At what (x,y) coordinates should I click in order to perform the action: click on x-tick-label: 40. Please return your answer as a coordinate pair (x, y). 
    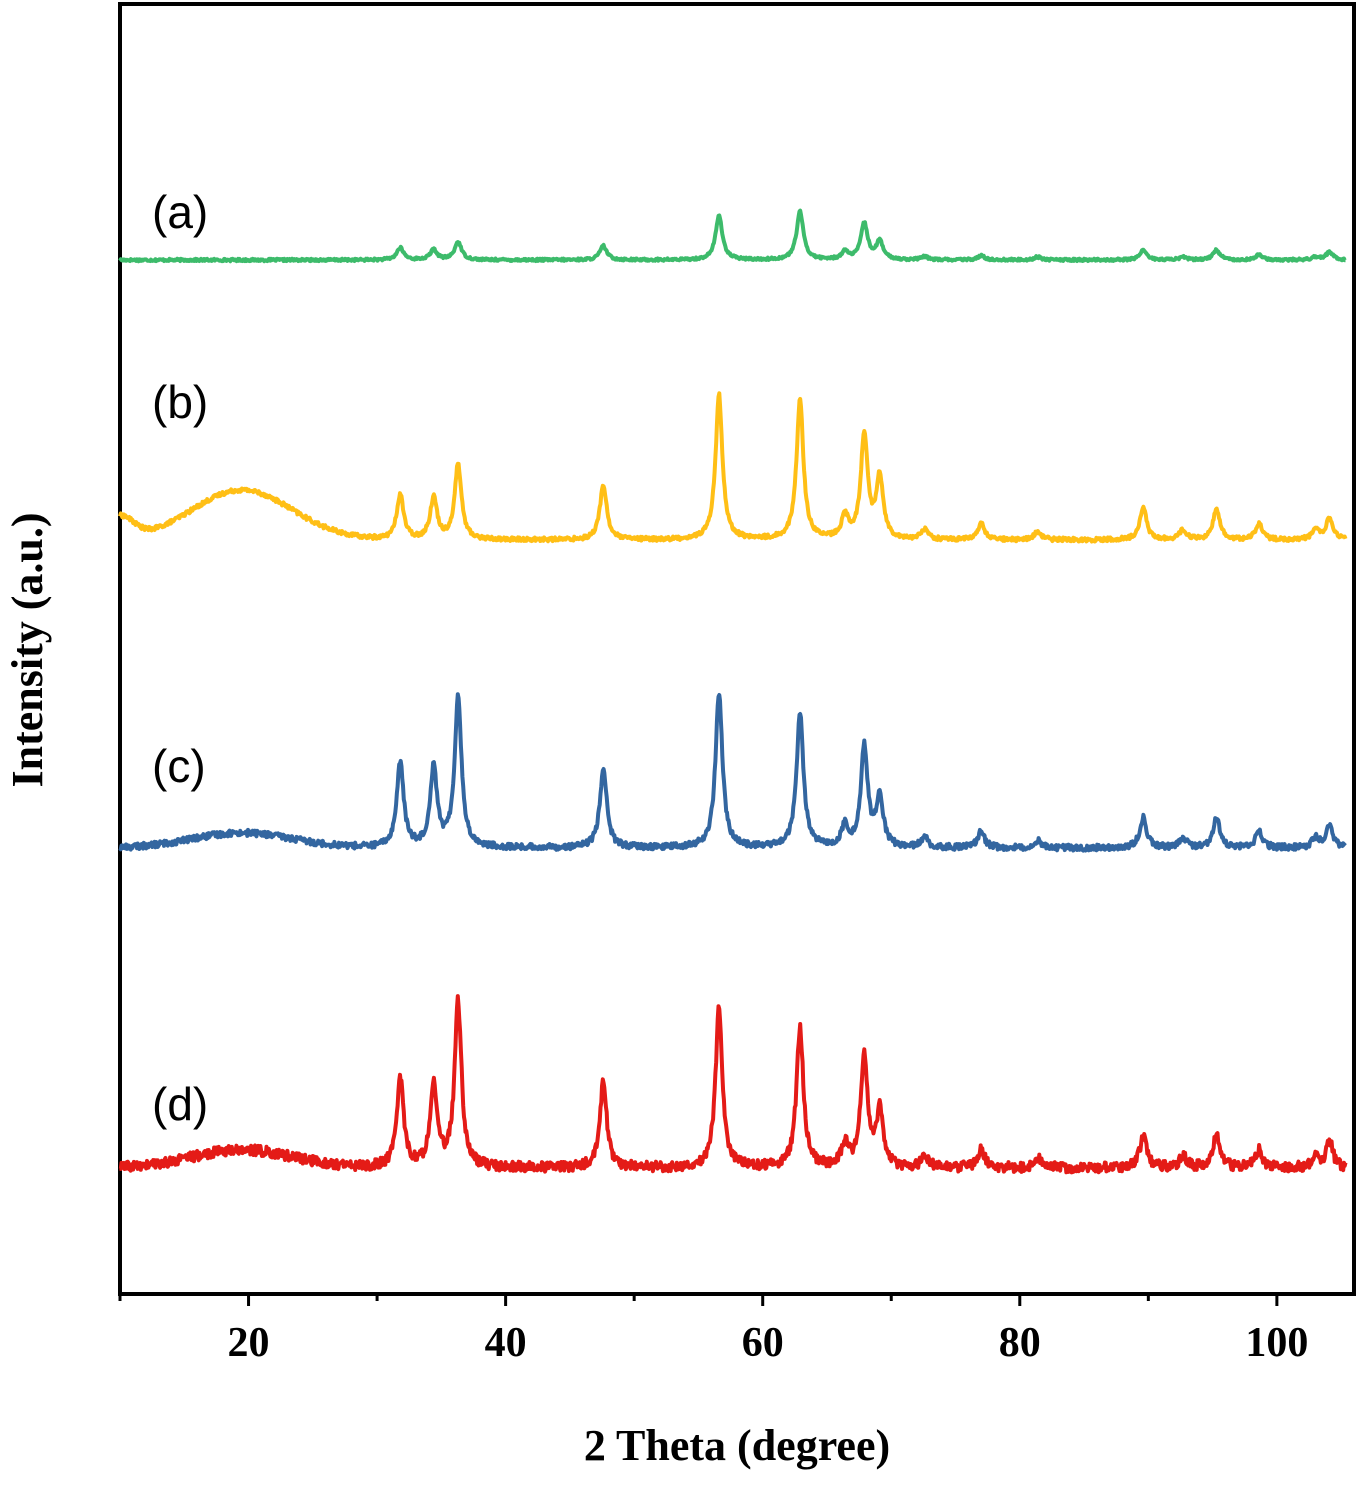
    Looking at the image, I should click on (506, 1343).